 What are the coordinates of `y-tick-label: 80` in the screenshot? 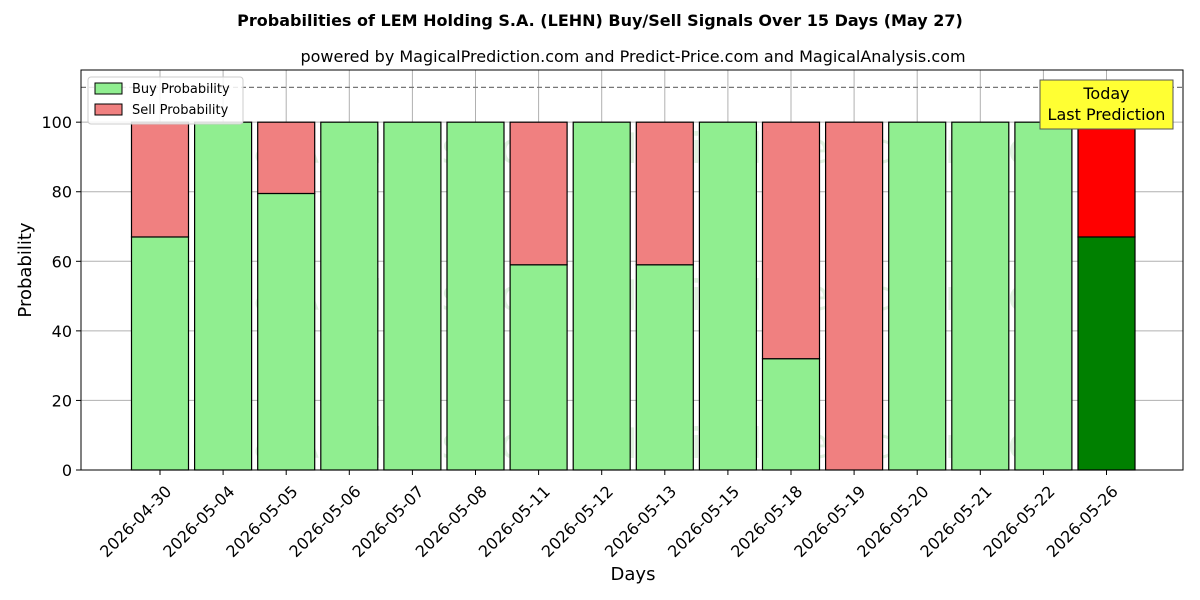 It's located at (62, 192).